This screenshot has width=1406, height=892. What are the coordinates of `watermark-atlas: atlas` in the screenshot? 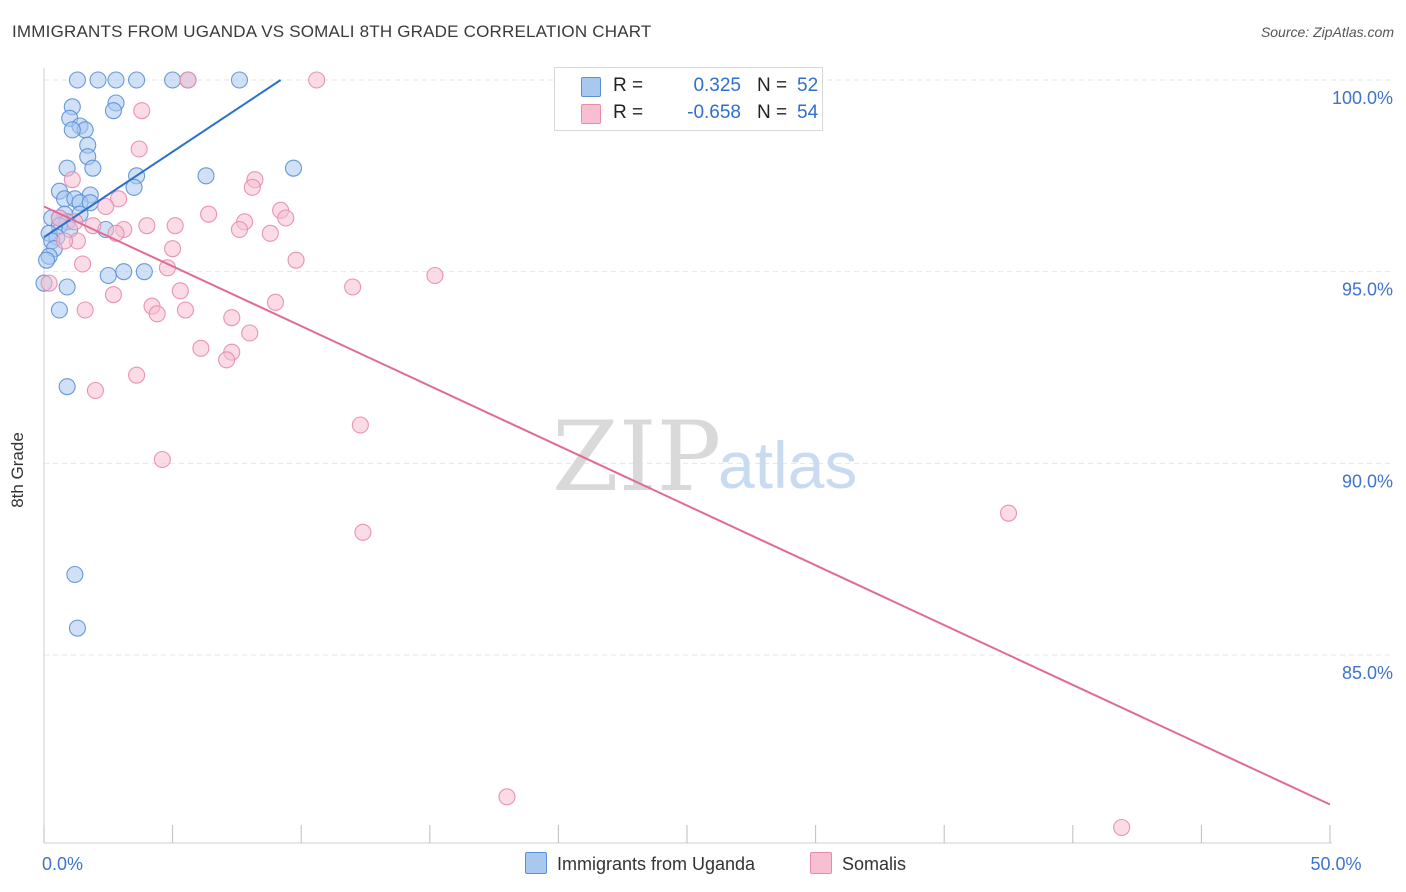 It's located at (787, 465).